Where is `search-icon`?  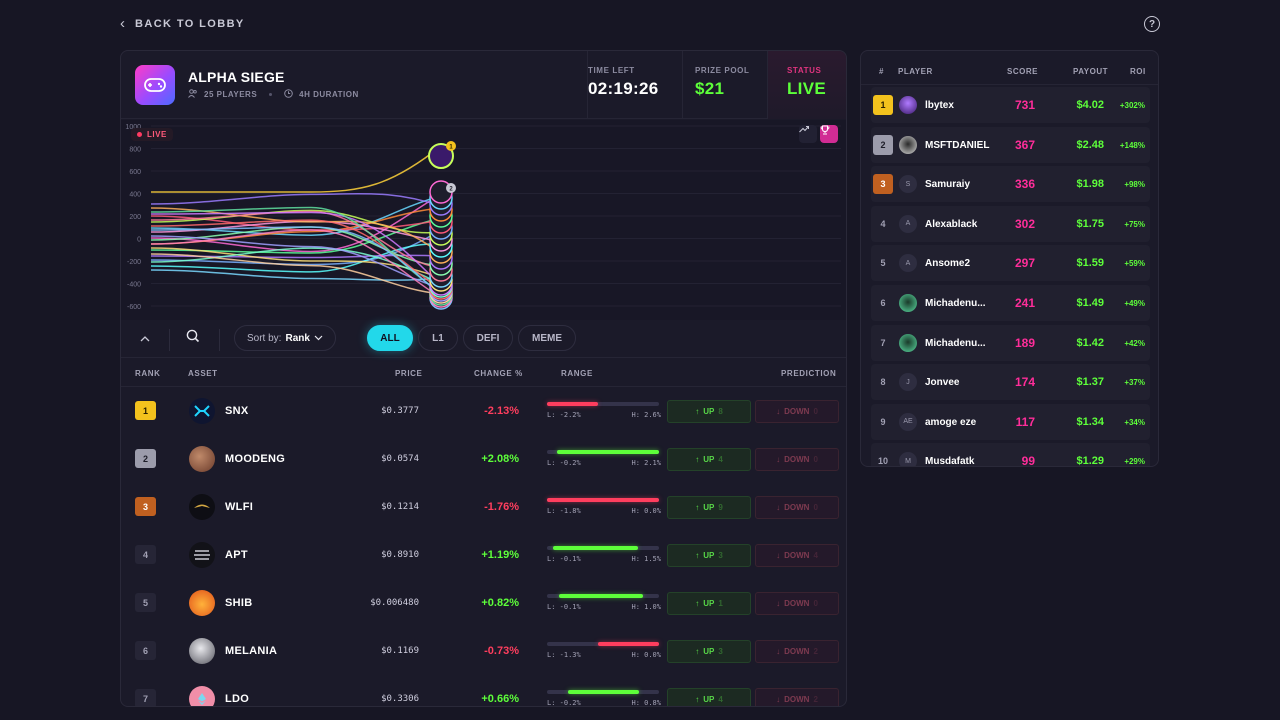
search-icon is located at coordinates (195, 338).